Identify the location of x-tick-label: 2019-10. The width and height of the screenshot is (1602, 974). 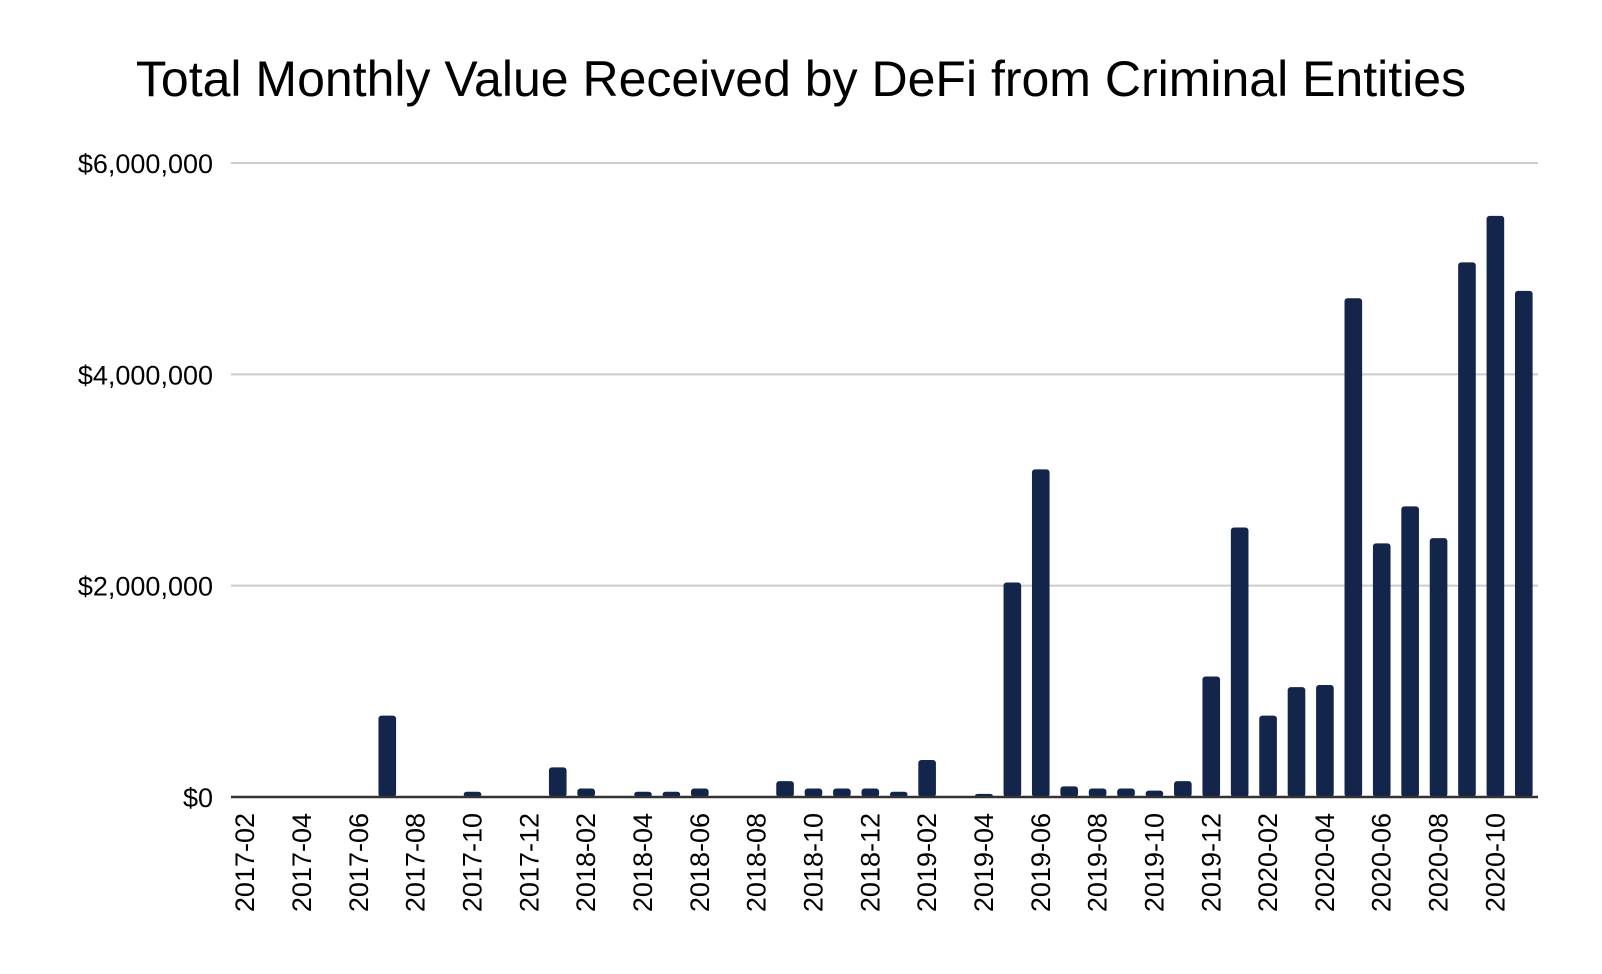
(1154, 862).